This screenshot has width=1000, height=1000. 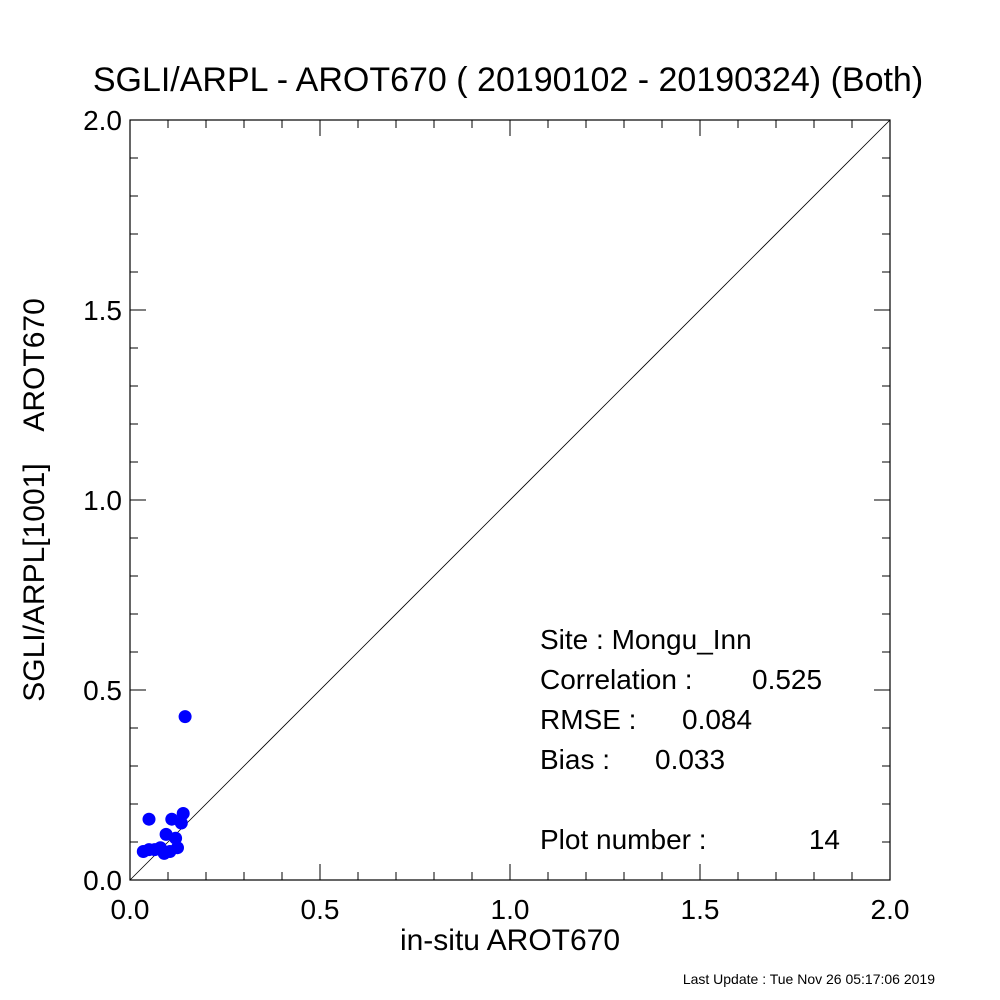 I want to click on data-points, so click(x=164, y=785).